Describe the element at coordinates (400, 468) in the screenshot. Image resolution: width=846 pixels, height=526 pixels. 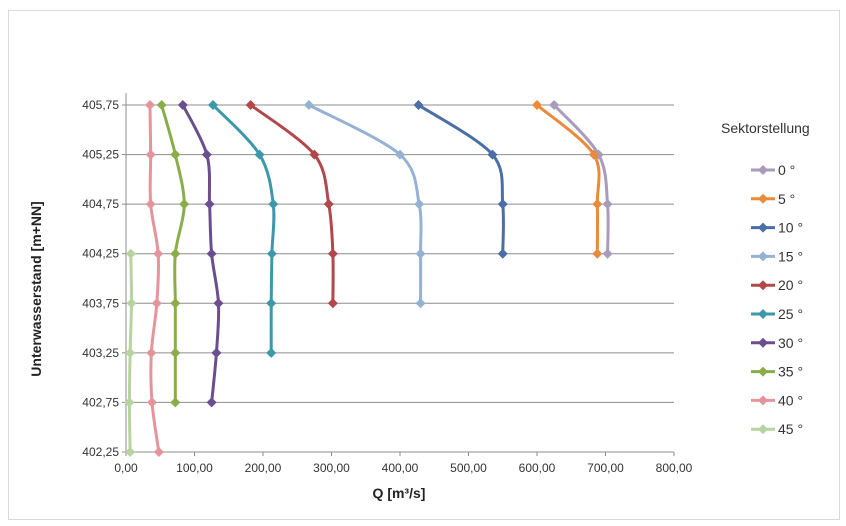
I see `x-tick-label: 400,00` at that location.